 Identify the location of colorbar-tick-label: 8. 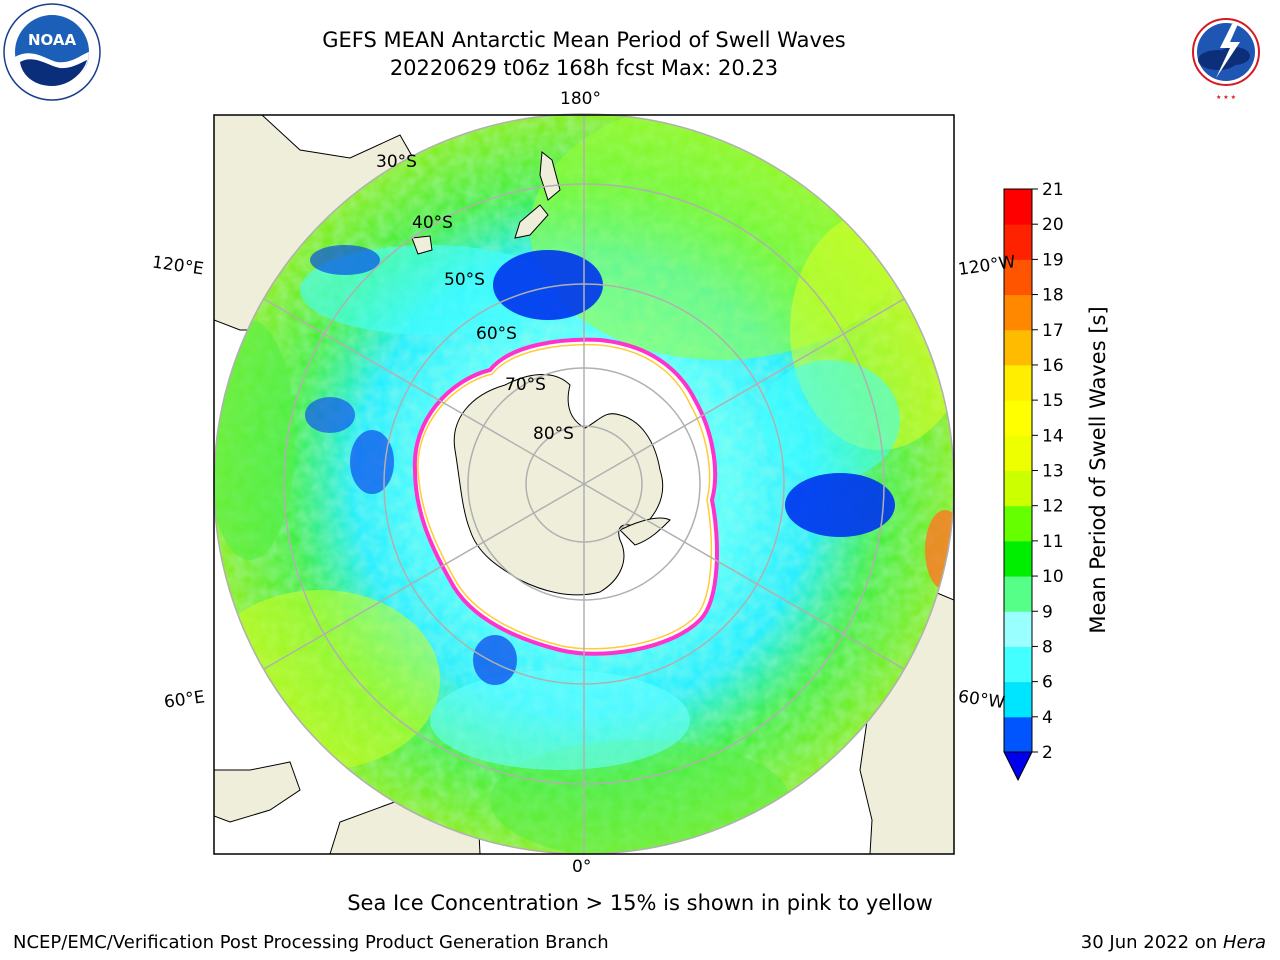
(1047, 647).